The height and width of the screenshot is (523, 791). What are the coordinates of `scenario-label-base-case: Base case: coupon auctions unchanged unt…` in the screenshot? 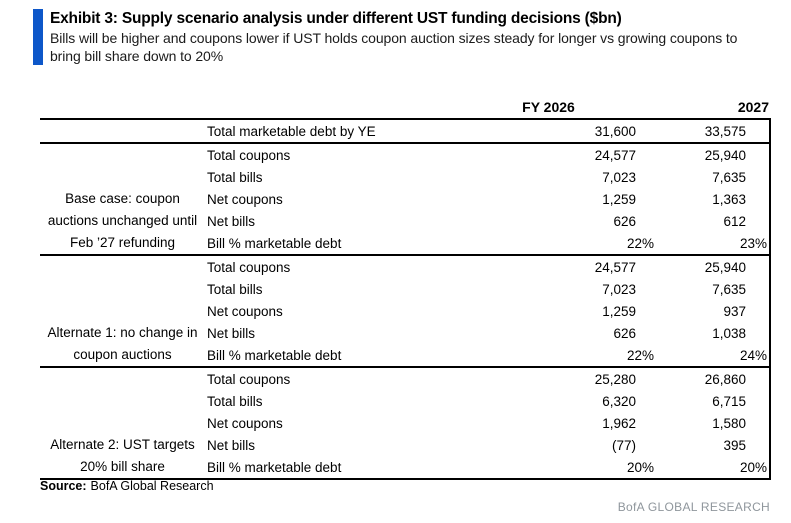 It's located at (122, 199).